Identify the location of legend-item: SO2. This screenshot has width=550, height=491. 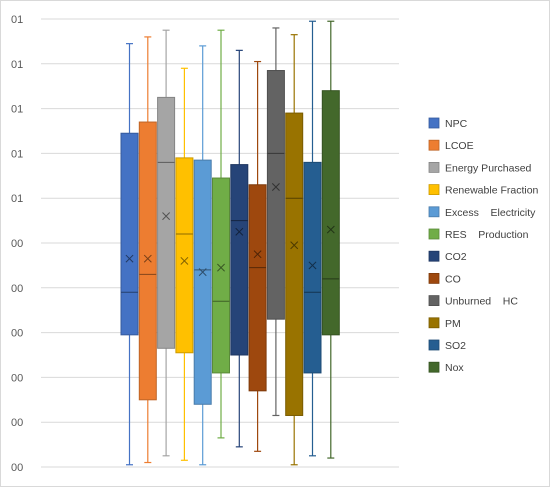
(447, 345).